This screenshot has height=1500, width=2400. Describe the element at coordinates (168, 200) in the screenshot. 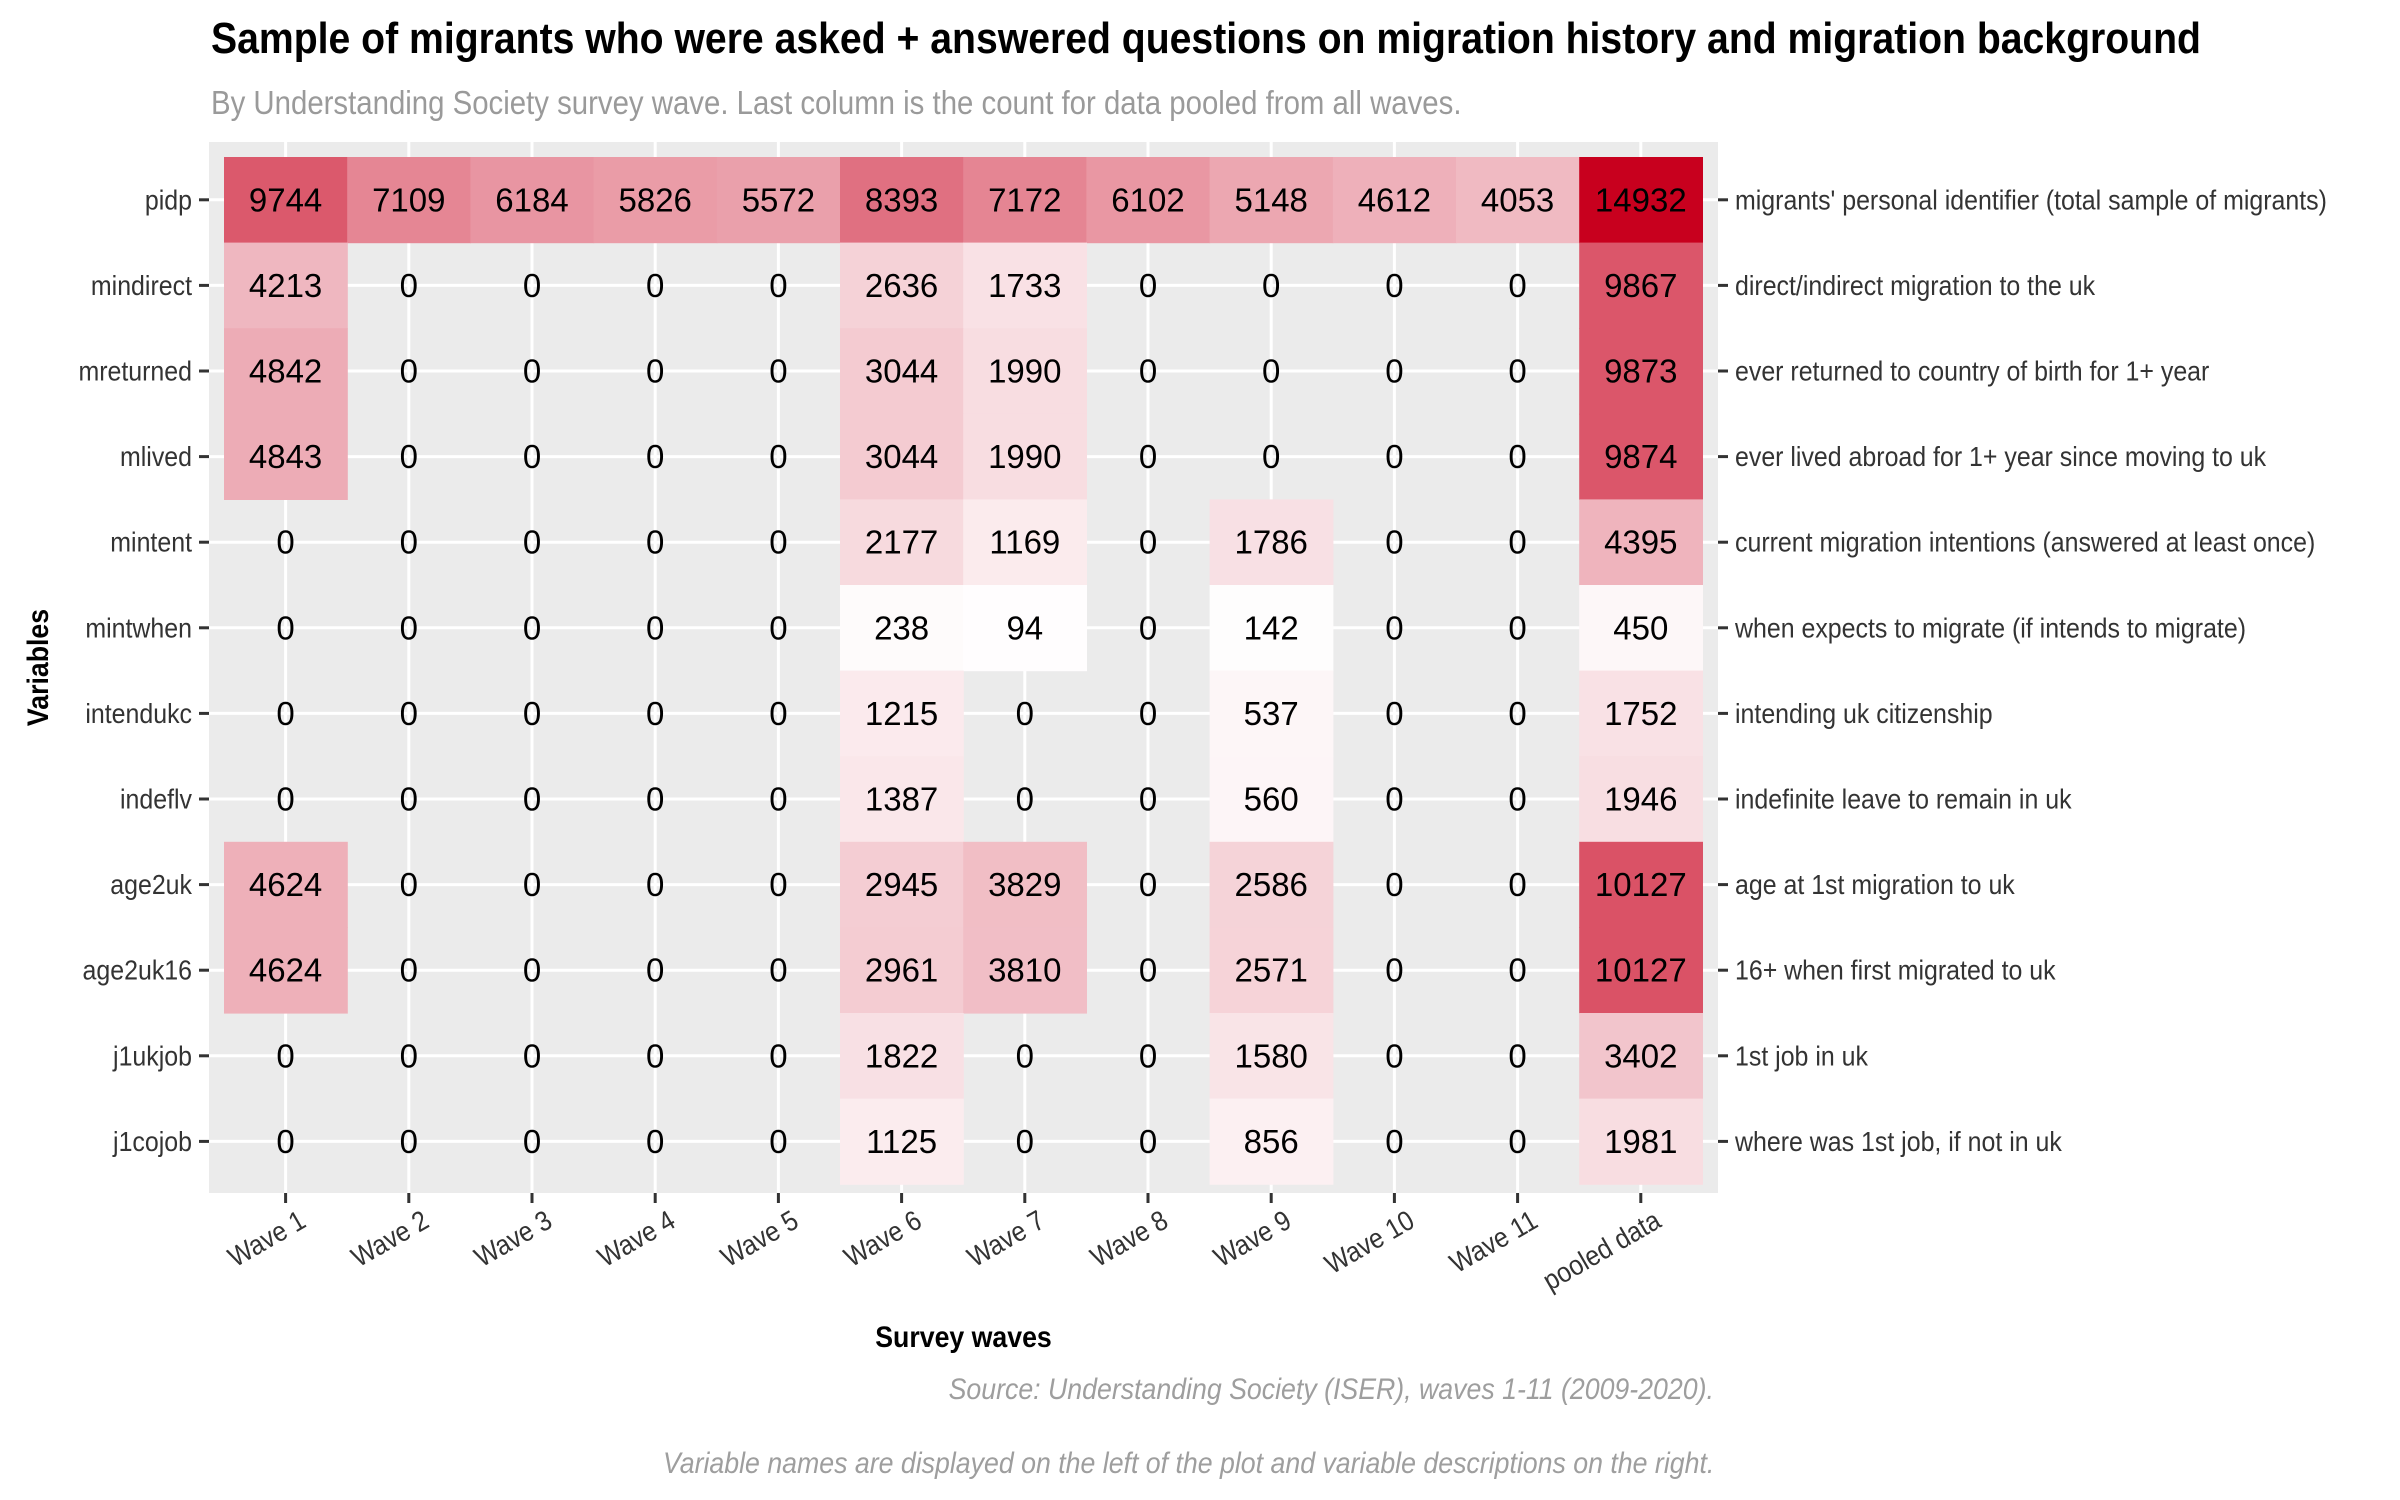

I see `y-tick-label: pidp` at that location.